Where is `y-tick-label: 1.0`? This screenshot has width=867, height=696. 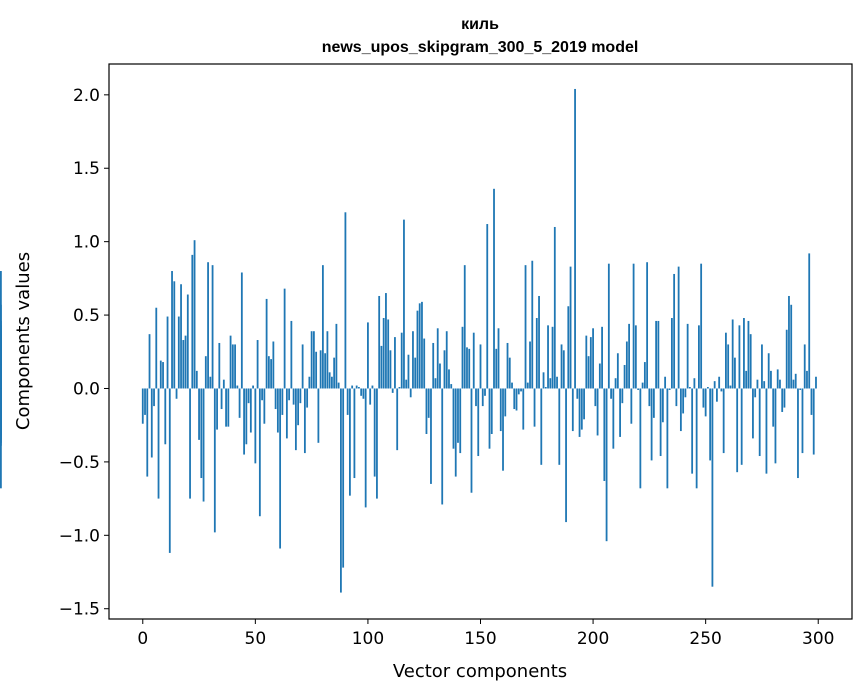 y-tick-label: 1.0 is located at coordinates (86, 243).